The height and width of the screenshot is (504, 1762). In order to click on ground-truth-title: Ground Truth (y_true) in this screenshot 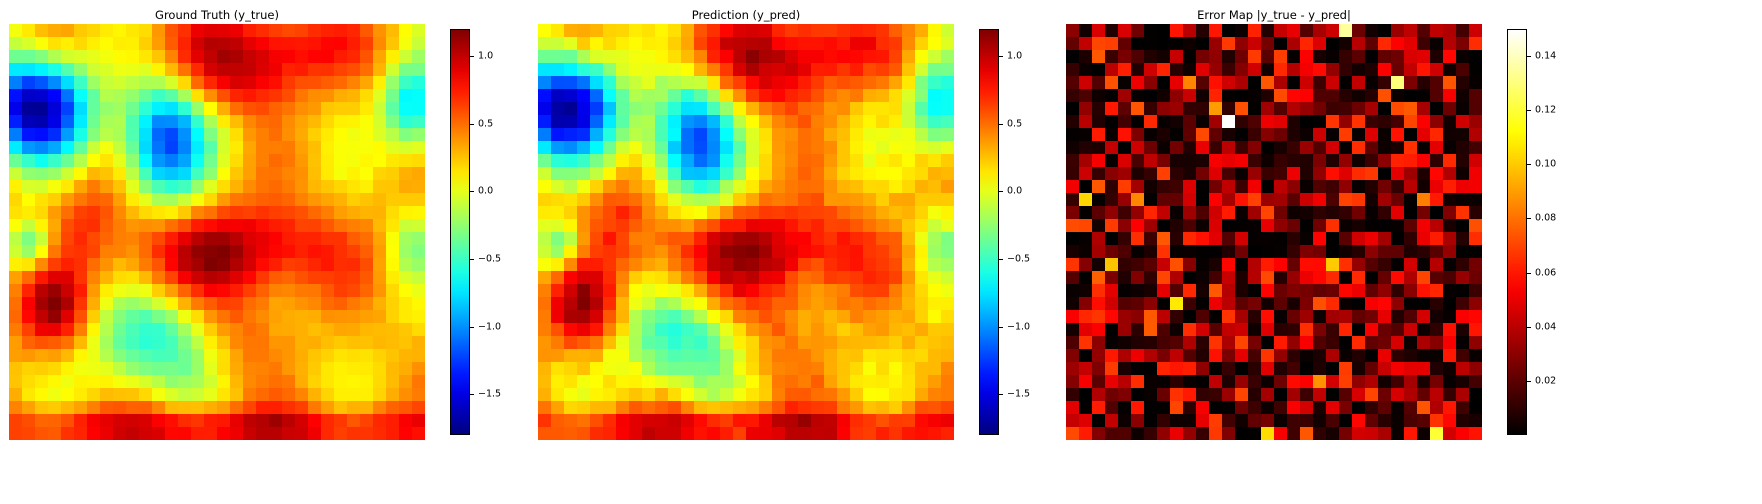, I will do `click(217, 15)`.